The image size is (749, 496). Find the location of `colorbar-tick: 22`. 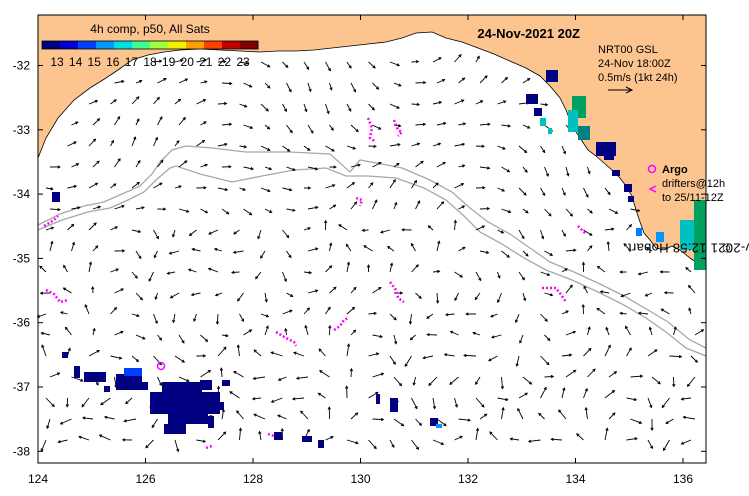

colorbar-tick: 22 is located at coordinates (225, 62).